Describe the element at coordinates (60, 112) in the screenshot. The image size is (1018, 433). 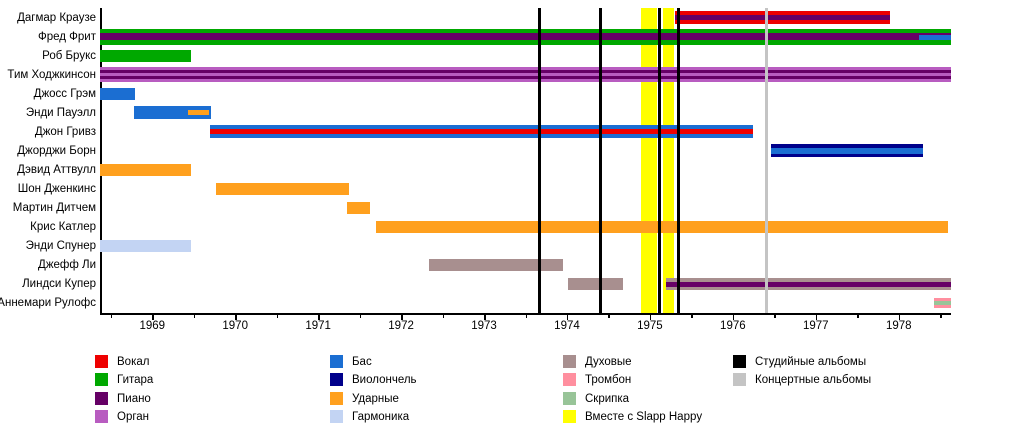
I see `row-label: Энди Пауэлл` at that location.